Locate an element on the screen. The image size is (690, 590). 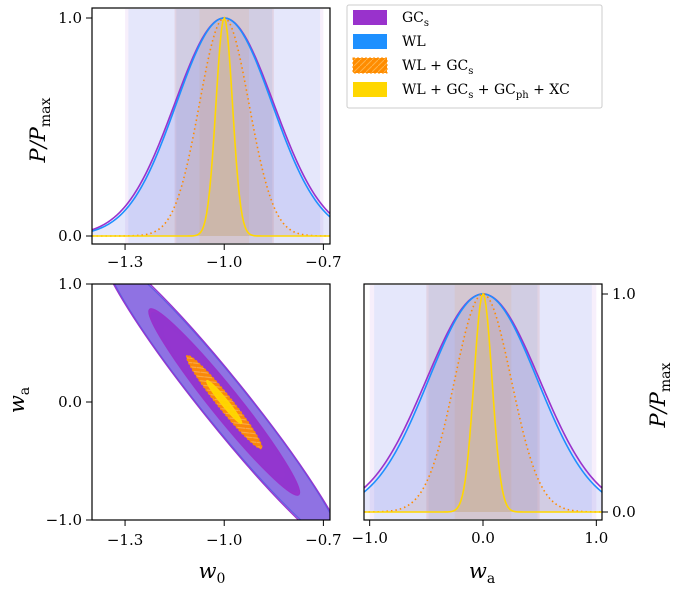
svg-text: WL is located at coordinates (414, 42).